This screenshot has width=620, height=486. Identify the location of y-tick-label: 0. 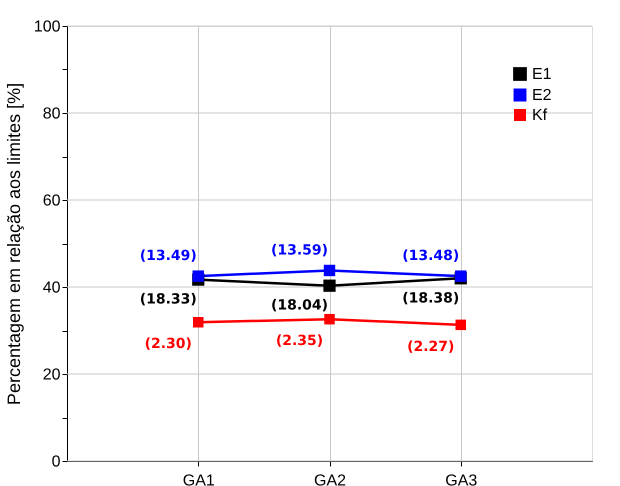
(56, 462).